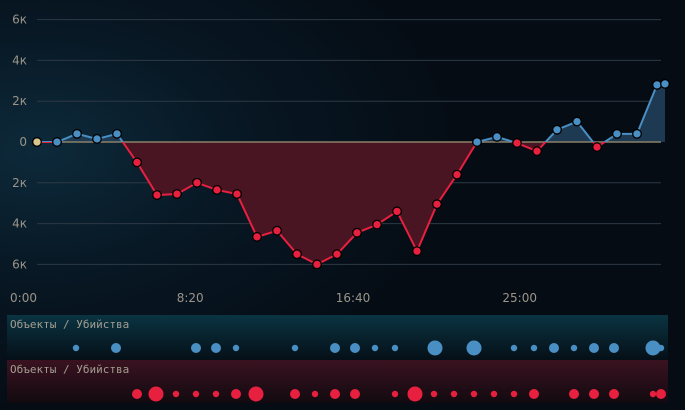 This screenshot has width=685, height=410. What do you see at coordinates (519, 298) in the screenshot?
I see `x-tick-label: 25:00` at bounding box center [519, 298].